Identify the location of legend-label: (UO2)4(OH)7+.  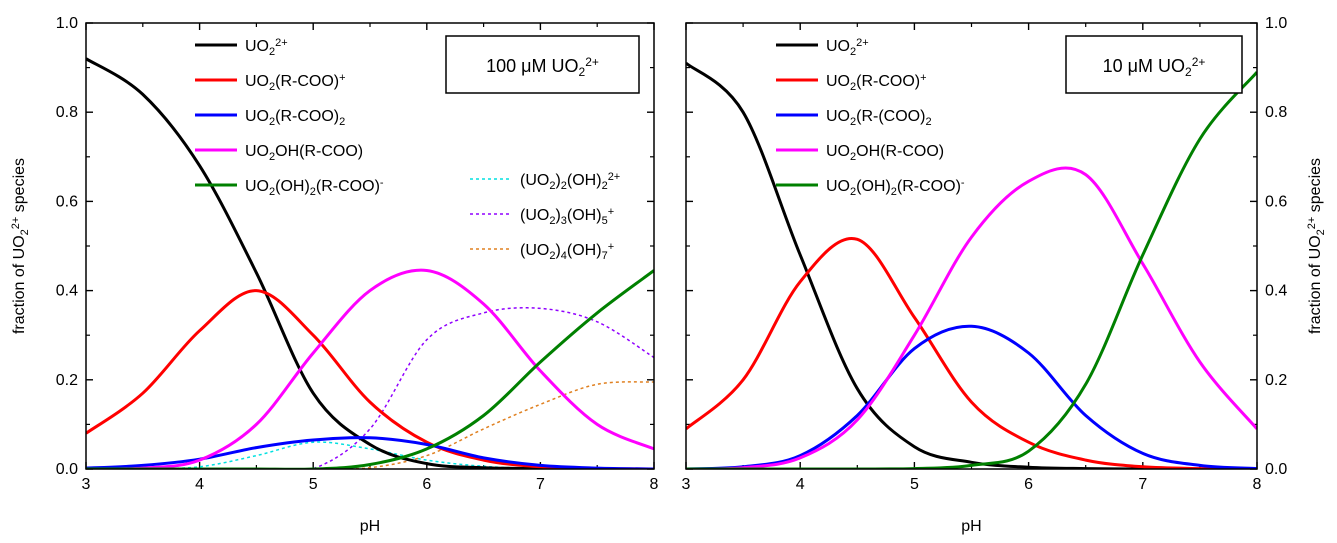
(567, 251).